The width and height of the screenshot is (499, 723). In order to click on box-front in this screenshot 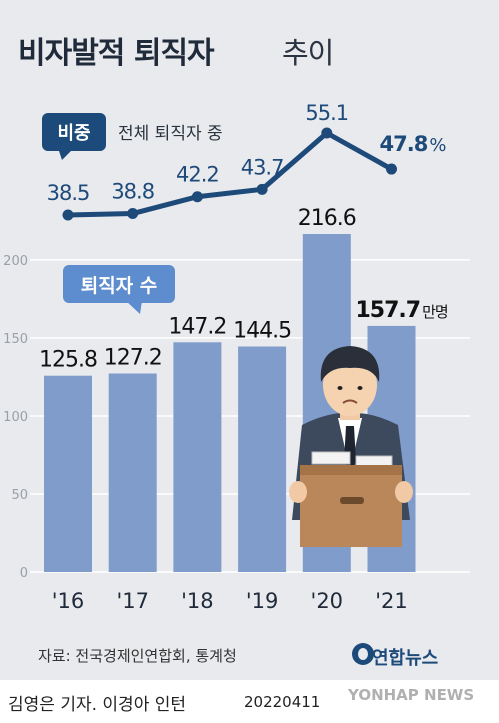, I will do `click(351, 506)`.